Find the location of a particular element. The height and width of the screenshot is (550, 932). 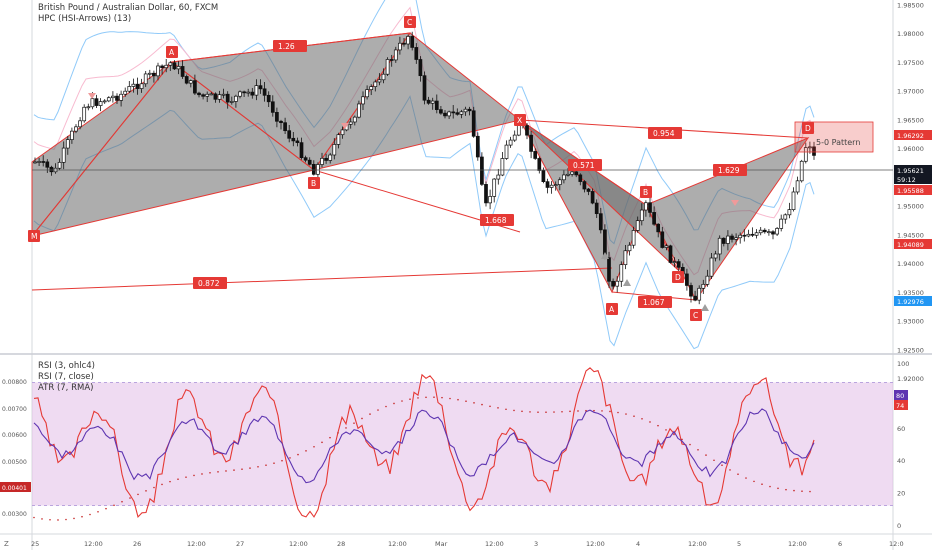

point-label-text: M is located at coordinates (34, 236).